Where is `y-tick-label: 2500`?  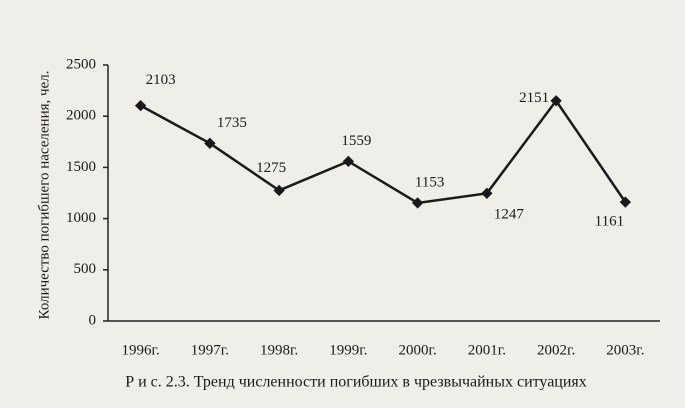 y-tick-label: 2500 is located at coordinates (81, 64).